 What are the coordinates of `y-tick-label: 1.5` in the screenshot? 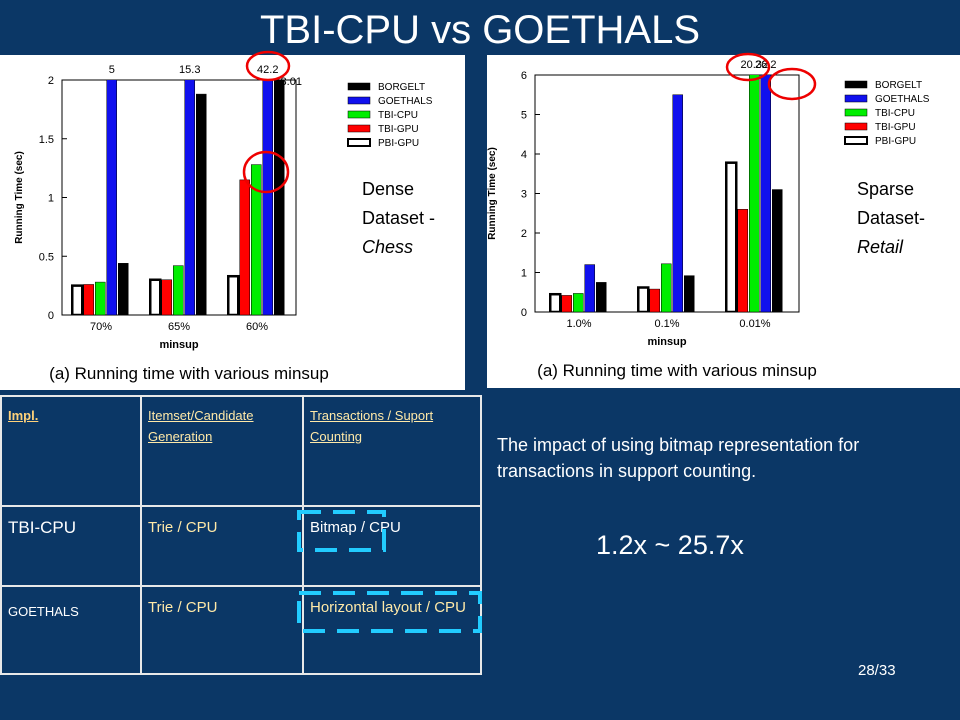 It's located at (46, 140).